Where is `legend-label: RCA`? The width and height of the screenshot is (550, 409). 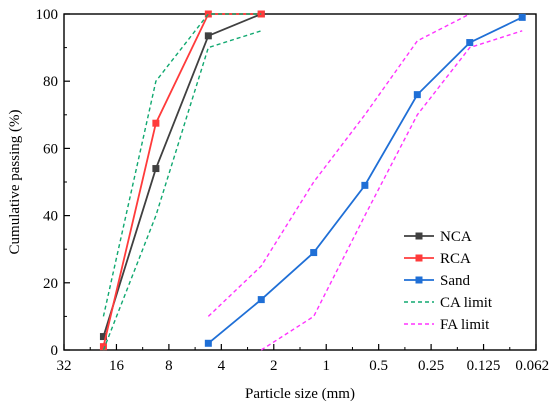 legend-label: RCA is located at coordinates (455, 259).